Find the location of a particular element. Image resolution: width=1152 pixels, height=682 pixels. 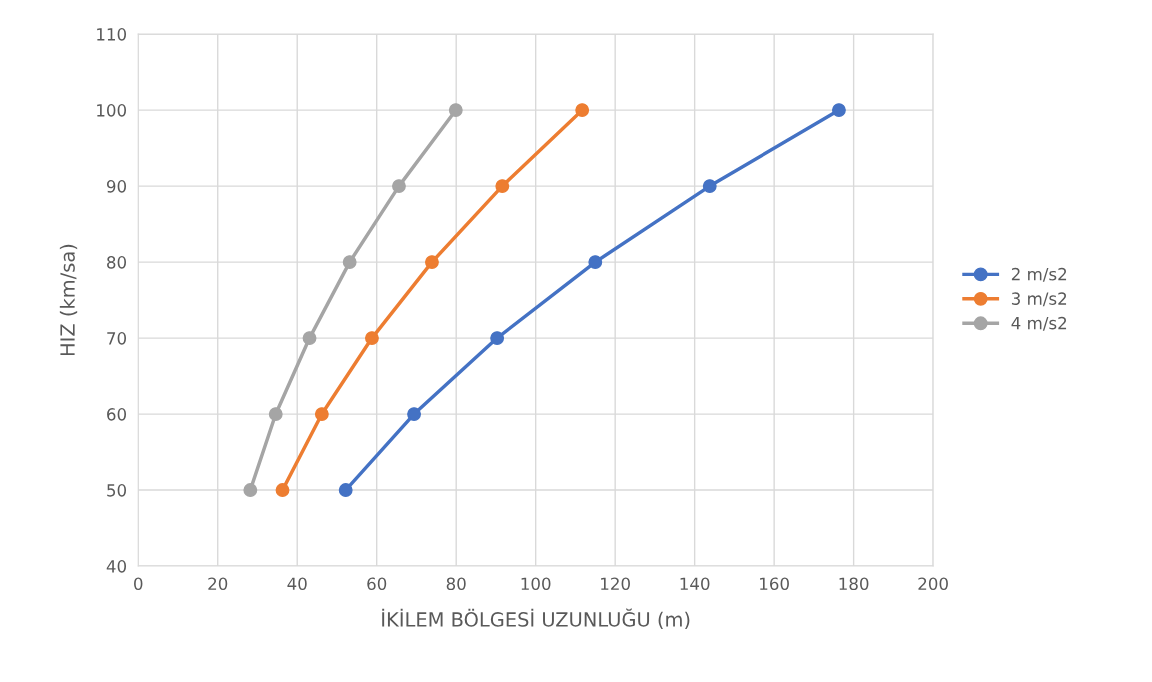

x-tick-label: 100 is located at coordinates (536, 584).